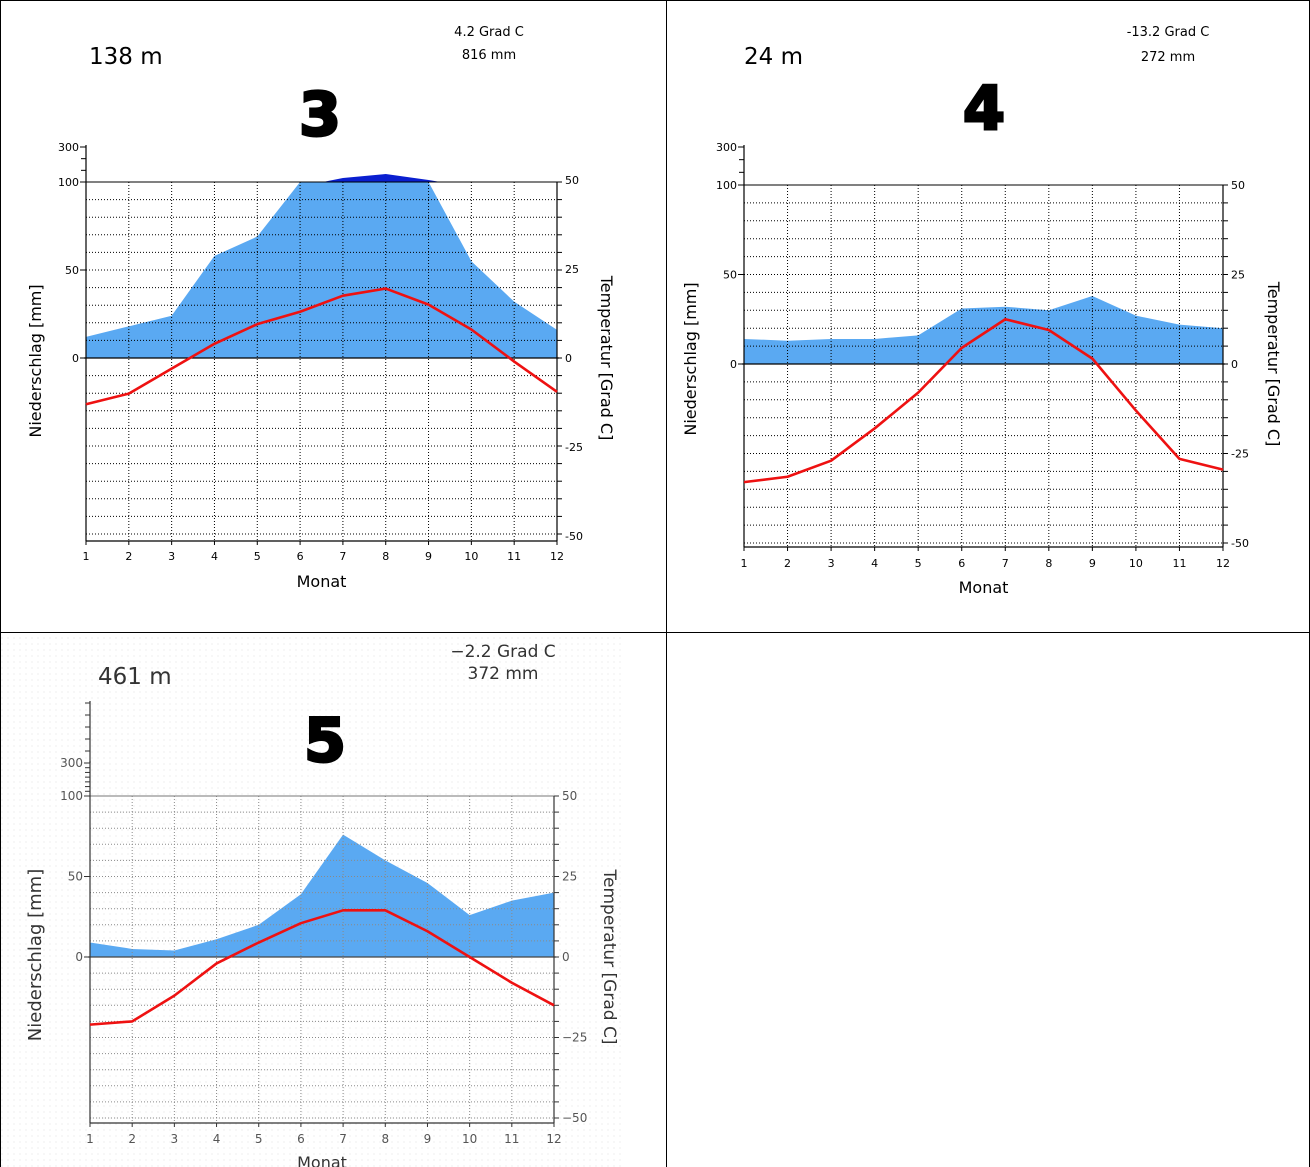  Describe the element at coordinates (773, 57) in the screenshot. I see `elevation-label: 24 m` at that location.